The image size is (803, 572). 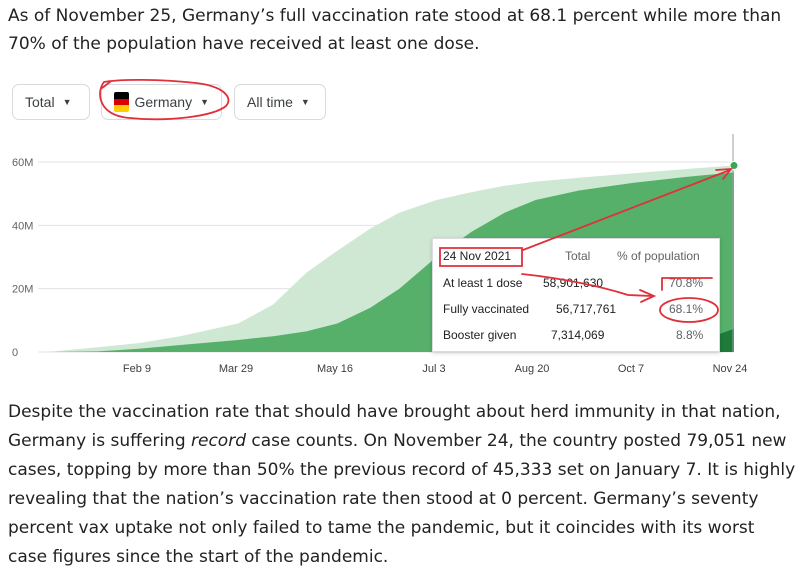 I want to click on total-dropdown-label: Total, so click(x=40, y=102).